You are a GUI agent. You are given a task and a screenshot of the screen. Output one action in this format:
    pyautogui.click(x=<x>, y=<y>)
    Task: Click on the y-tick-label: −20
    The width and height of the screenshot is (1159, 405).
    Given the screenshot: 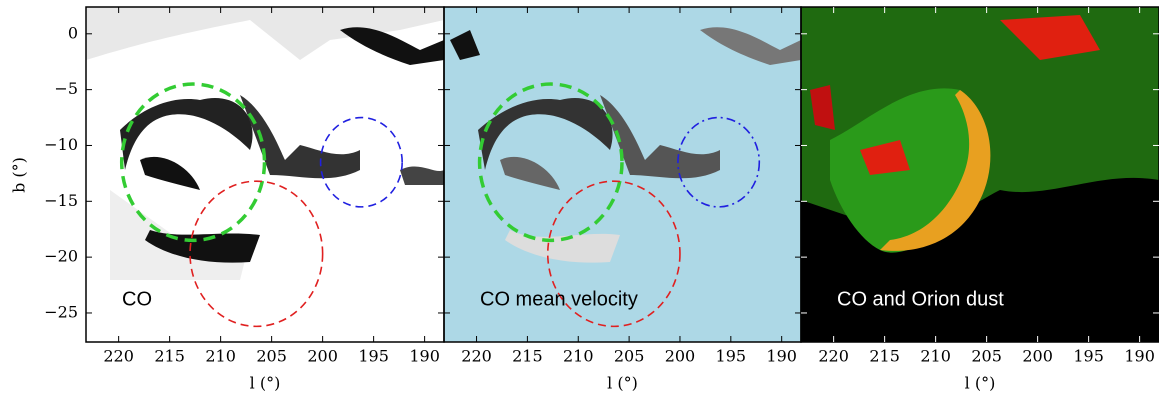 What is the action you would take?
    pyautogui.click(x=61, y=256)
    